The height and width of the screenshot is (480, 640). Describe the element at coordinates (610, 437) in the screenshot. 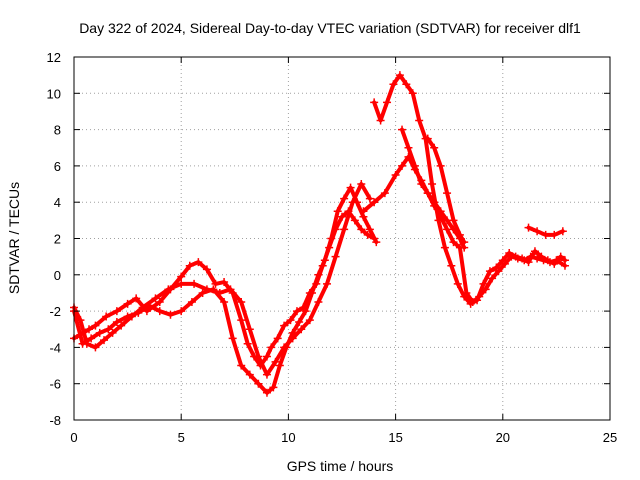

I see `x-tick-label: 25` at that location.